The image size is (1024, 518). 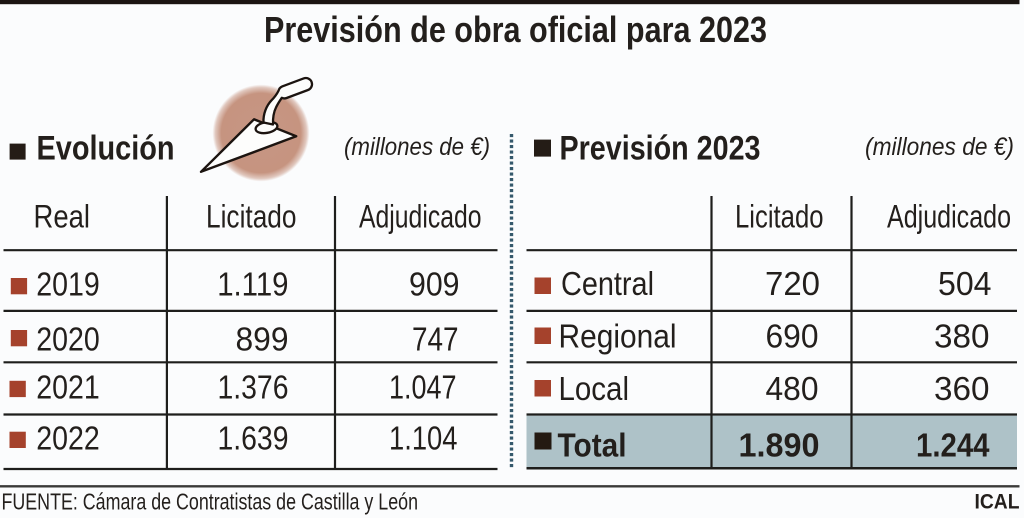 I want to click on svg-text: 720, so click(x=792, y=283).